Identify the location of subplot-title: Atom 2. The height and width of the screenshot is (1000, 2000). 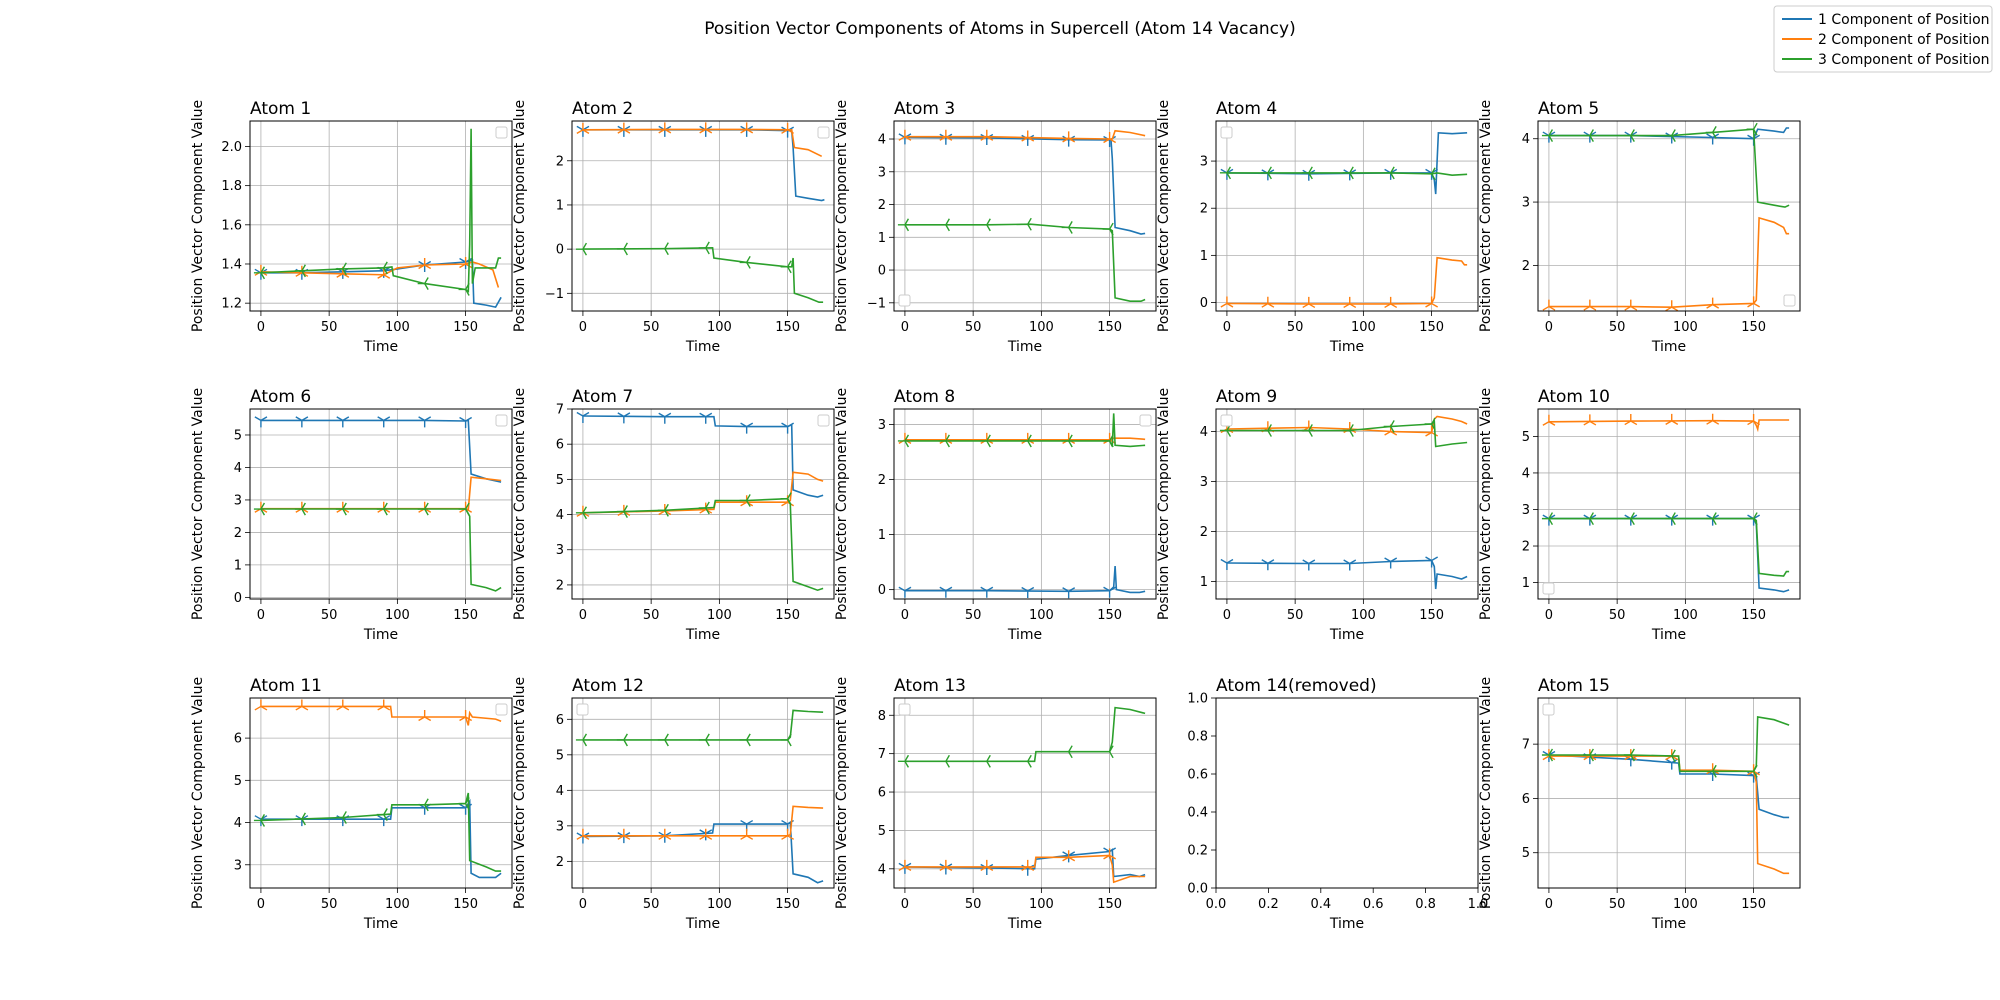
(602, 109).